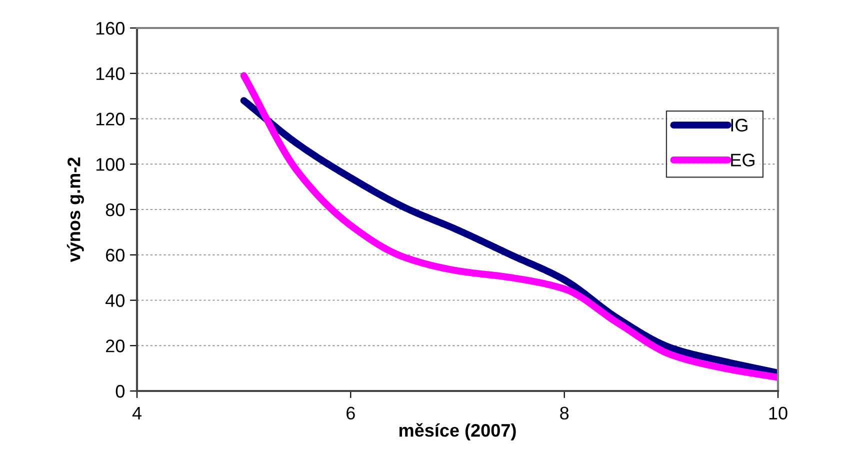 The image size is (844, 463). Describe the element at coordinates (350, 413) in the screenshot. I see `x-tick-label: 6` at that location.